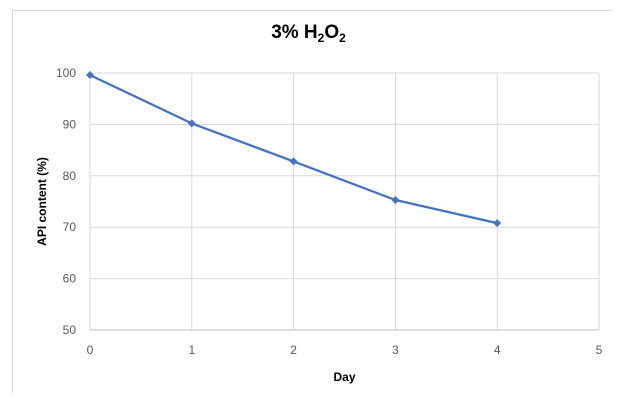 The height and width of the screenshot is (398, 617). Describe the element at coordinates (191, 350) in the screenshot. I see `x-tick-label: 1` at that location.